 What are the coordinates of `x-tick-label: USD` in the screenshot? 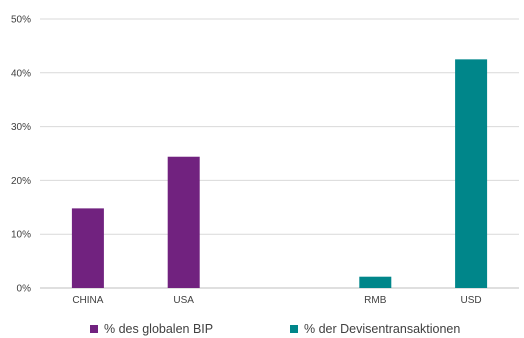 It's located at (471, 300).